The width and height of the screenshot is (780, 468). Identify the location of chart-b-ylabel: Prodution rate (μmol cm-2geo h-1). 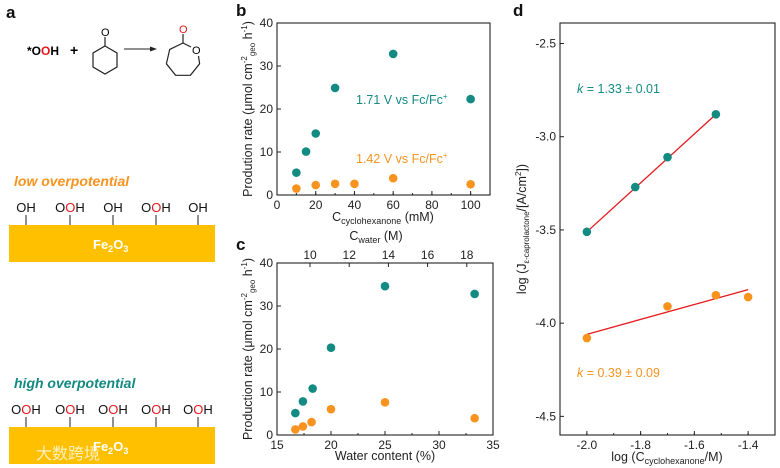
(248, 109).